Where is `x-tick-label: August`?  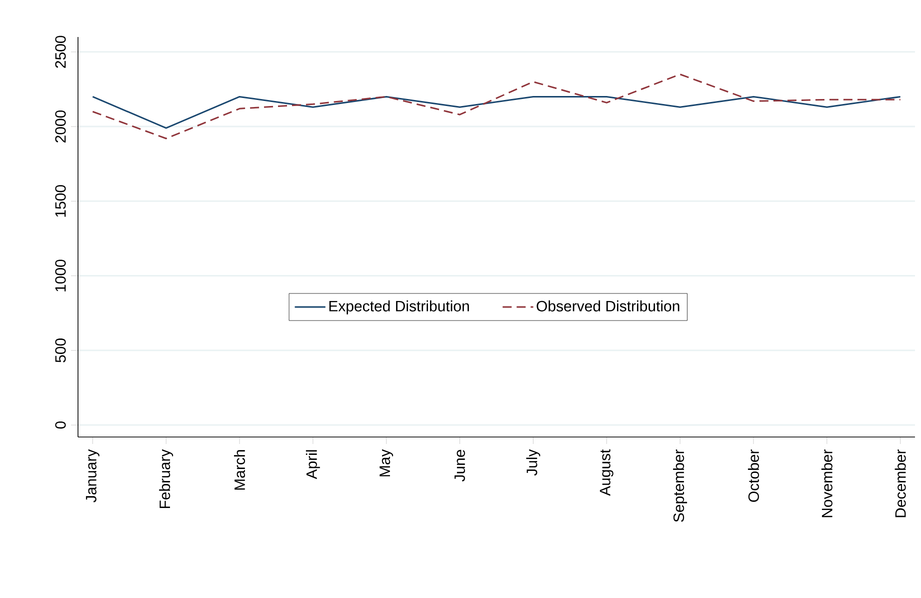 x-tick-label: August is located at coordinates (607, 472).